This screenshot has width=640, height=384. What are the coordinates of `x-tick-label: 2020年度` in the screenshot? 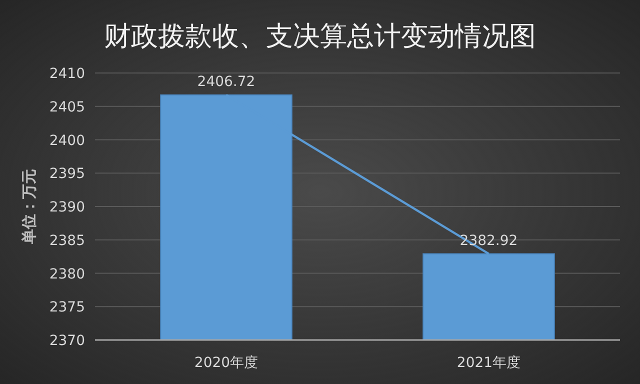 It's located at (226, 363).